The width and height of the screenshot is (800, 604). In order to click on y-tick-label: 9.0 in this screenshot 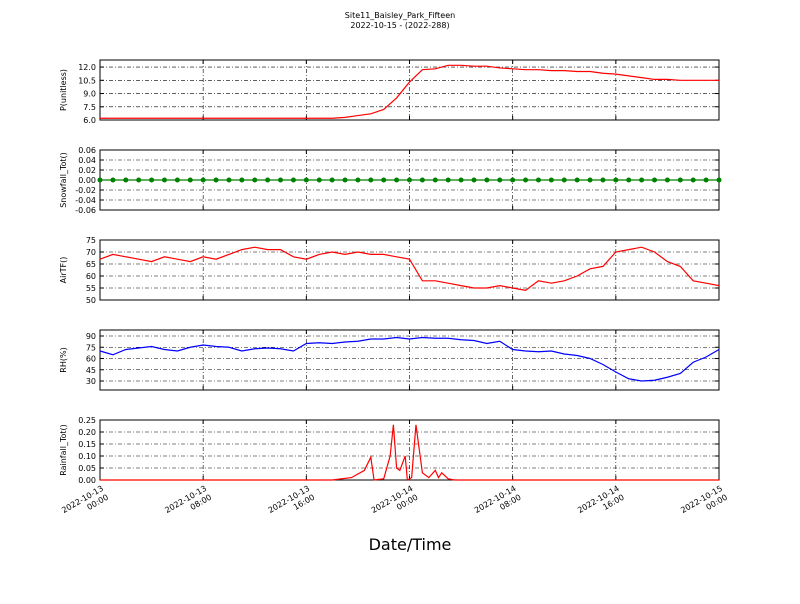, I will do `click(89, 94)`.